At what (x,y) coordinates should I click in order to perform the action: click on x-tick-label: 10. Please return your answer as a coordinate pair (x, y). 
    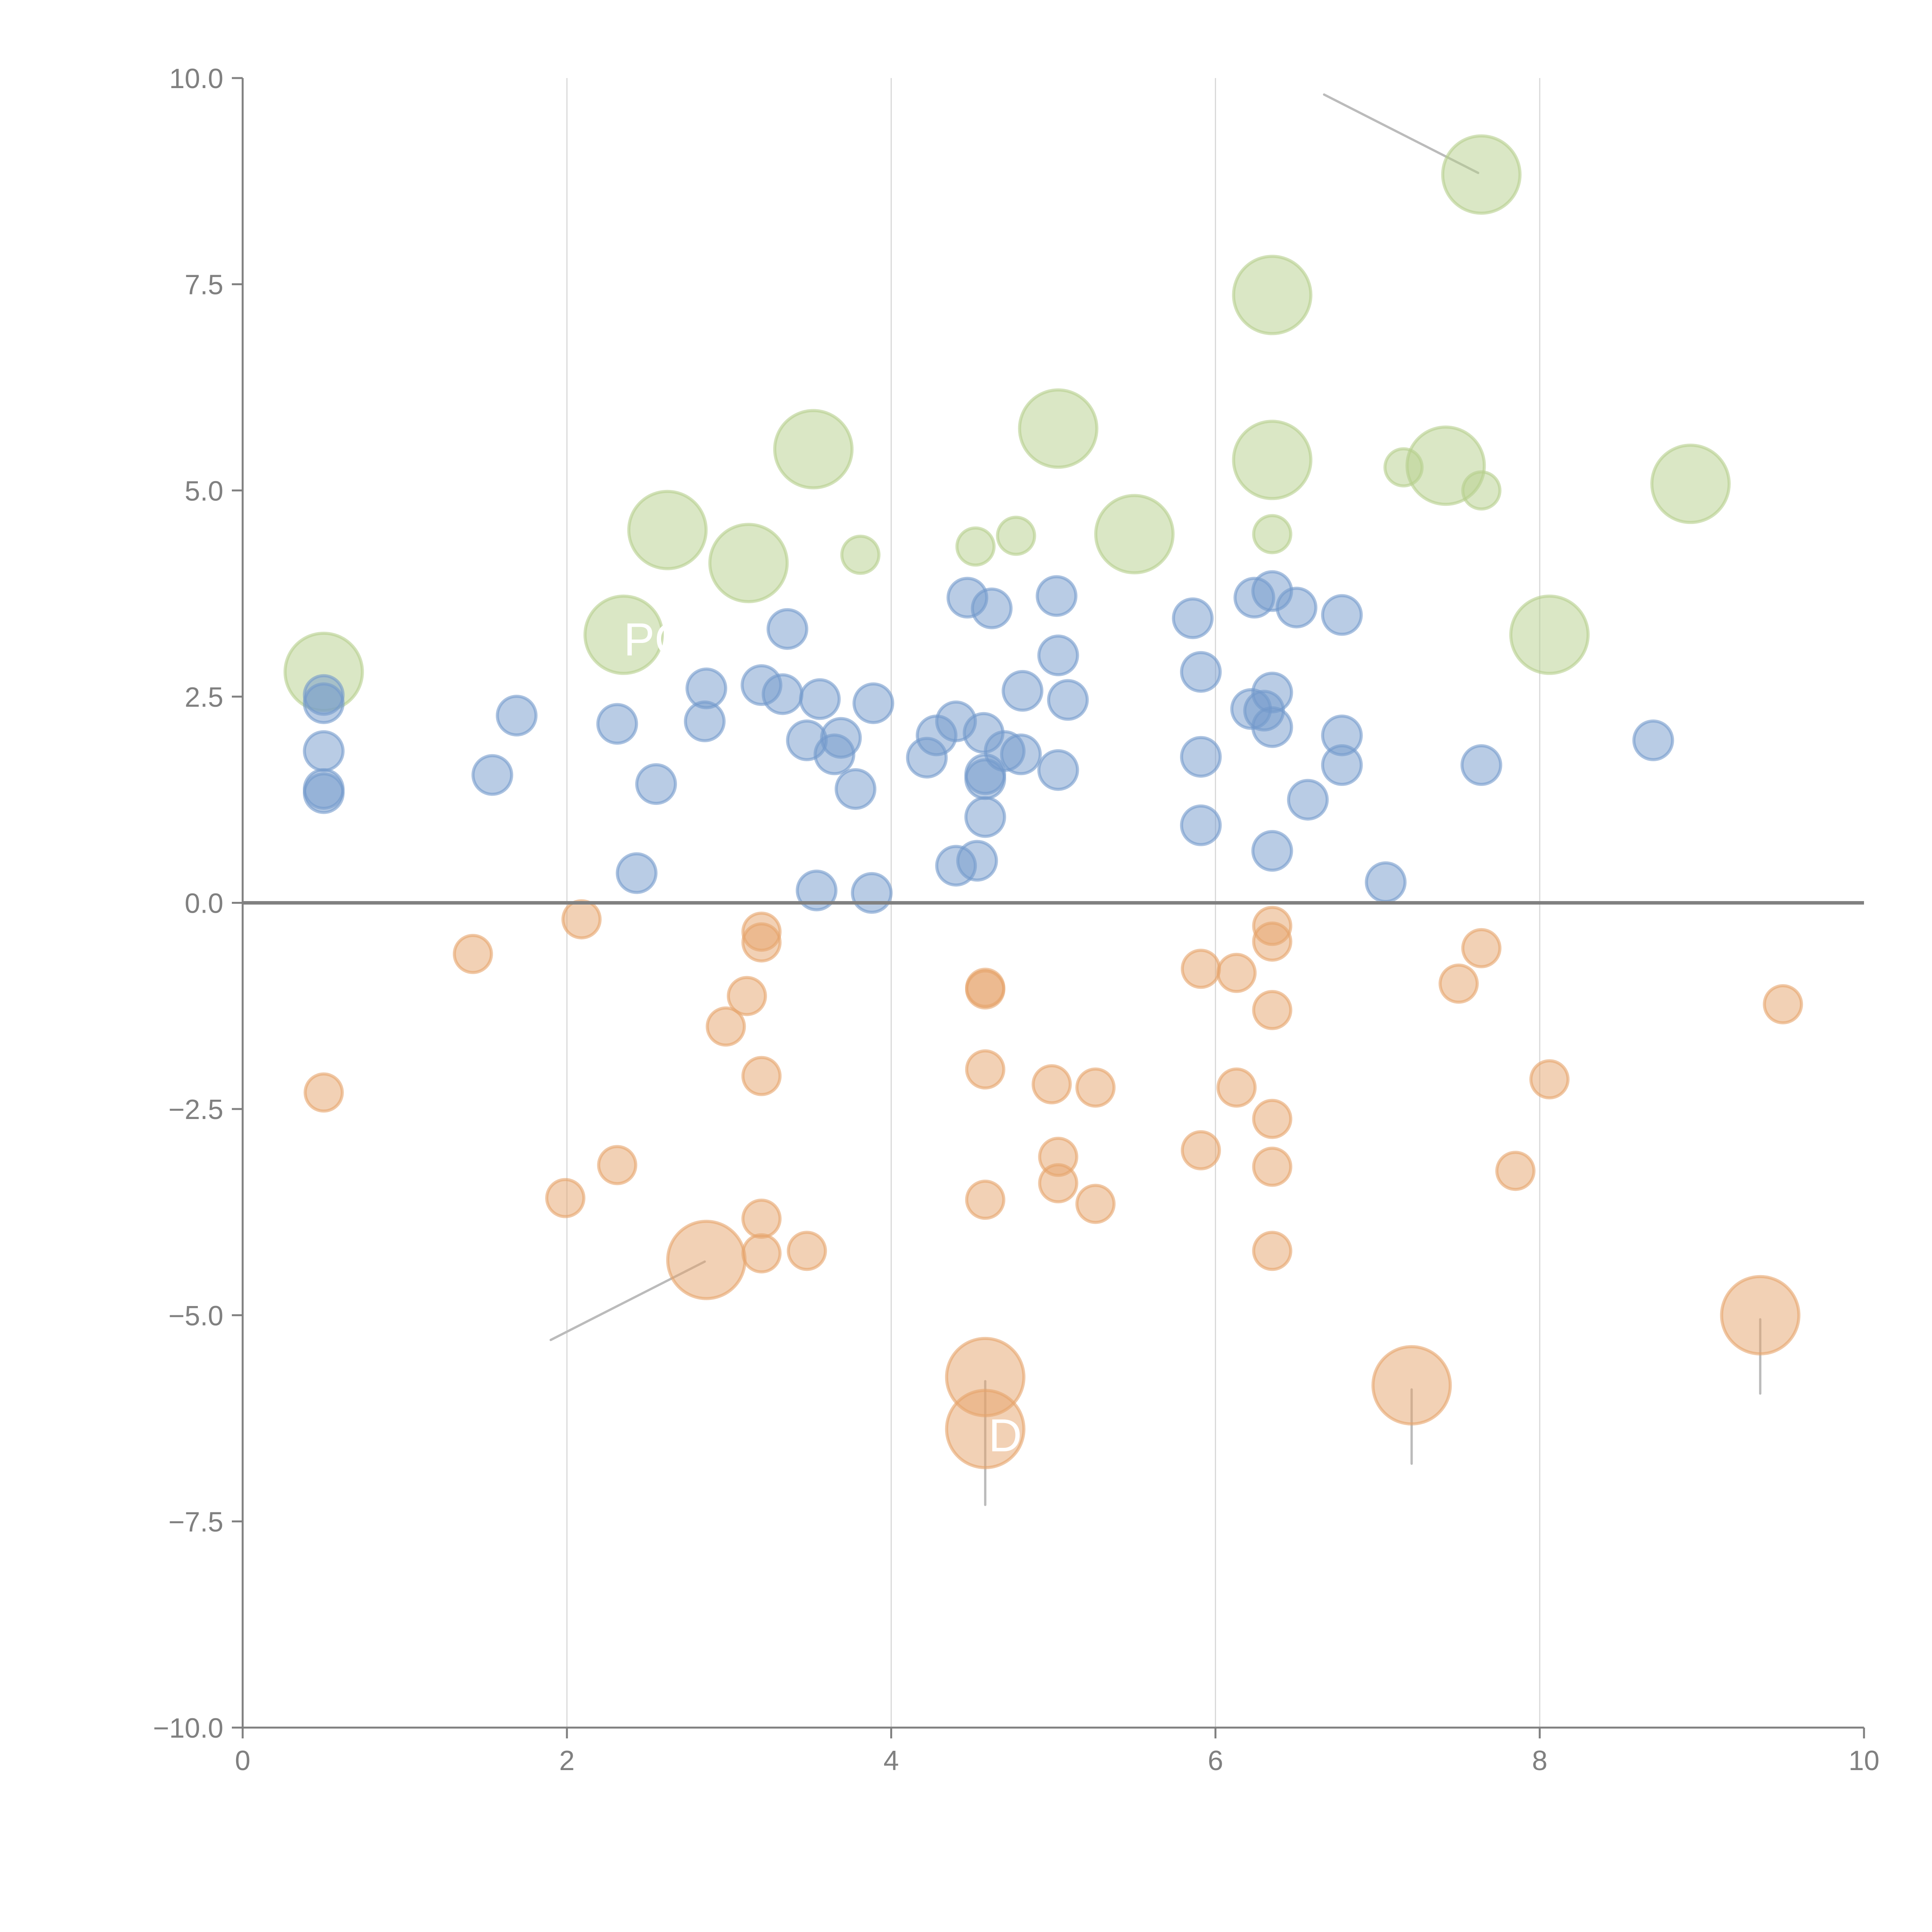
    Looking at the image, I should click on (1864, 1760).